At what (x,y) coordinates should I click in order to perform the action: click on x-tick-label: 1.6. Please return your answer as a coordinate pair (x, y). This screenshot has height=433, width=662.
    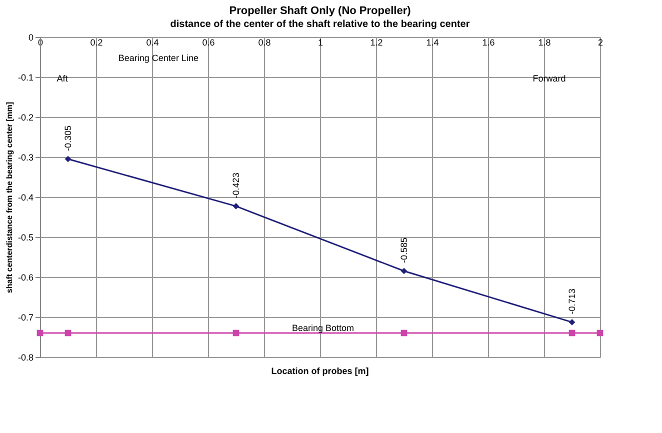
    Looking at the image, I should click on (488, 43).